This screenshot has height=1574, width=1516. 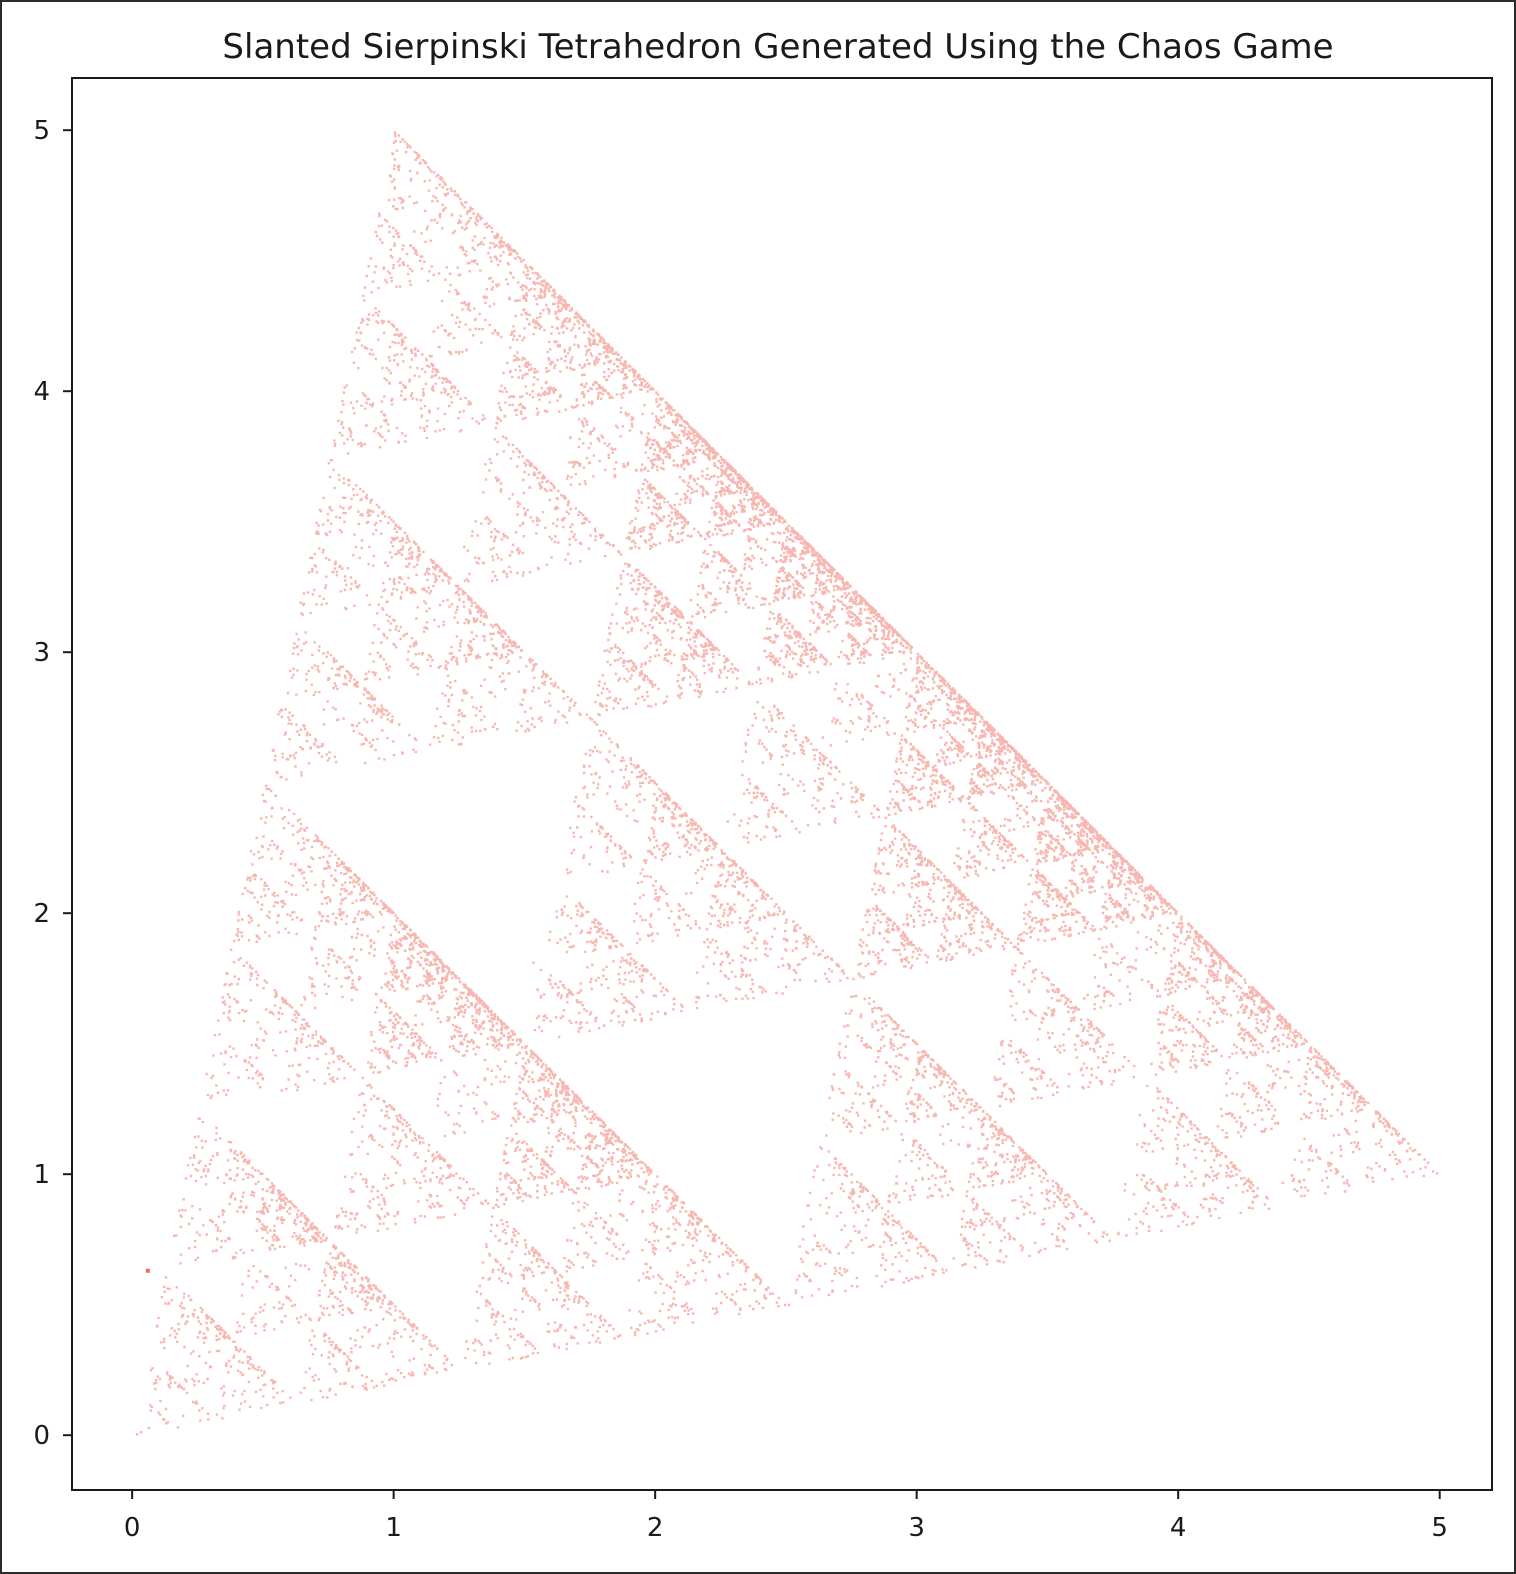 What do you see at coordinates (147, 1270) in the screenshot?
I see `seed-point` at bounding box center [147, 1270].